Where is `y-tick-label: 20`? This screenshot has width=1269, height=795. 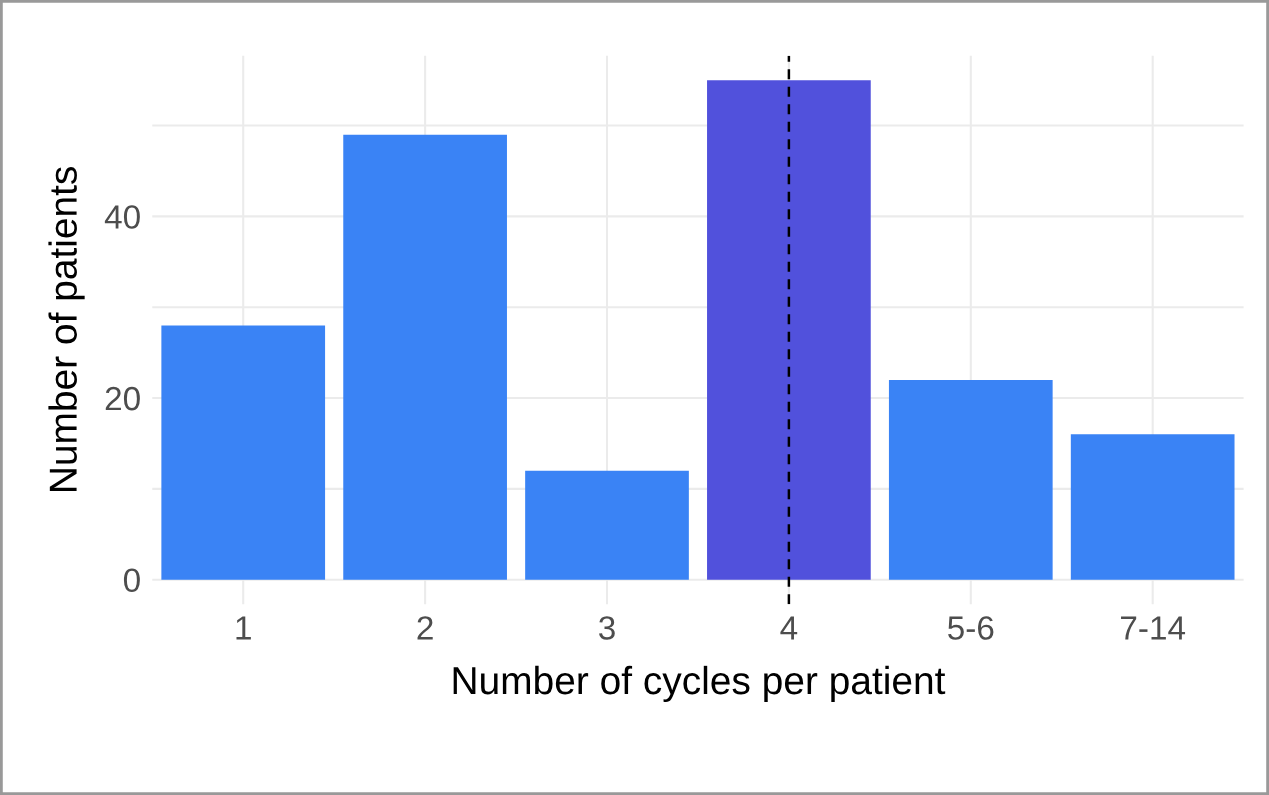
y-tick-label: 20 is located at coordinates (122, 398).